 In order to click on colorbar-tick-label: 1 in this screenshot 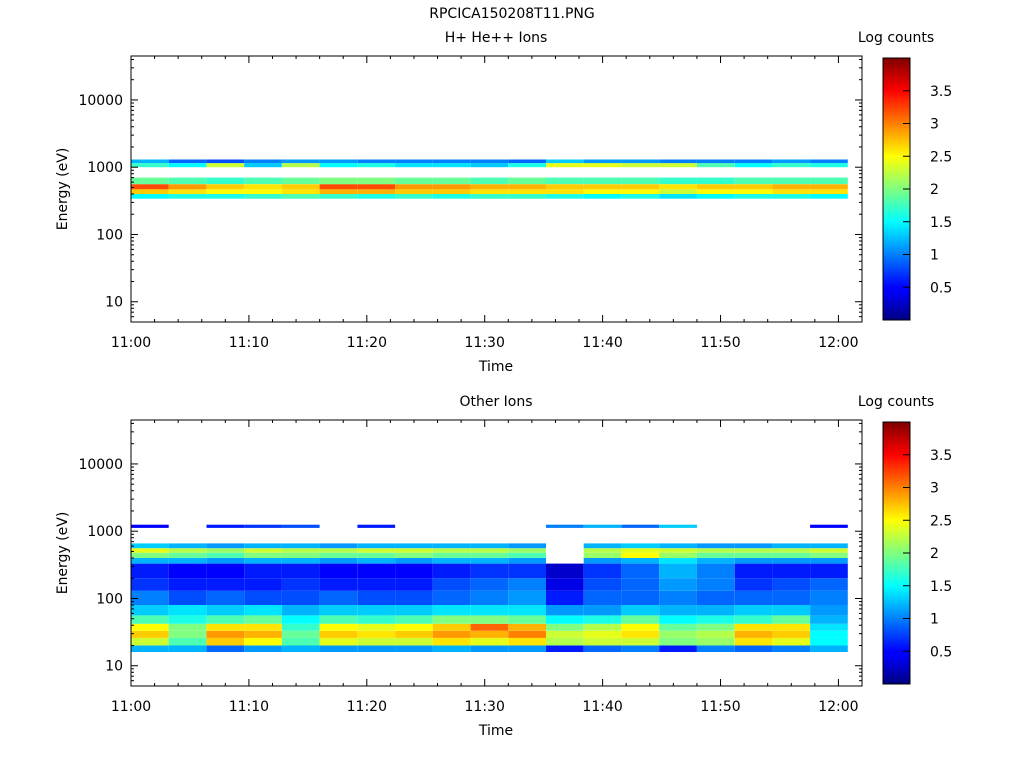, I will do `click(934, 620)`.